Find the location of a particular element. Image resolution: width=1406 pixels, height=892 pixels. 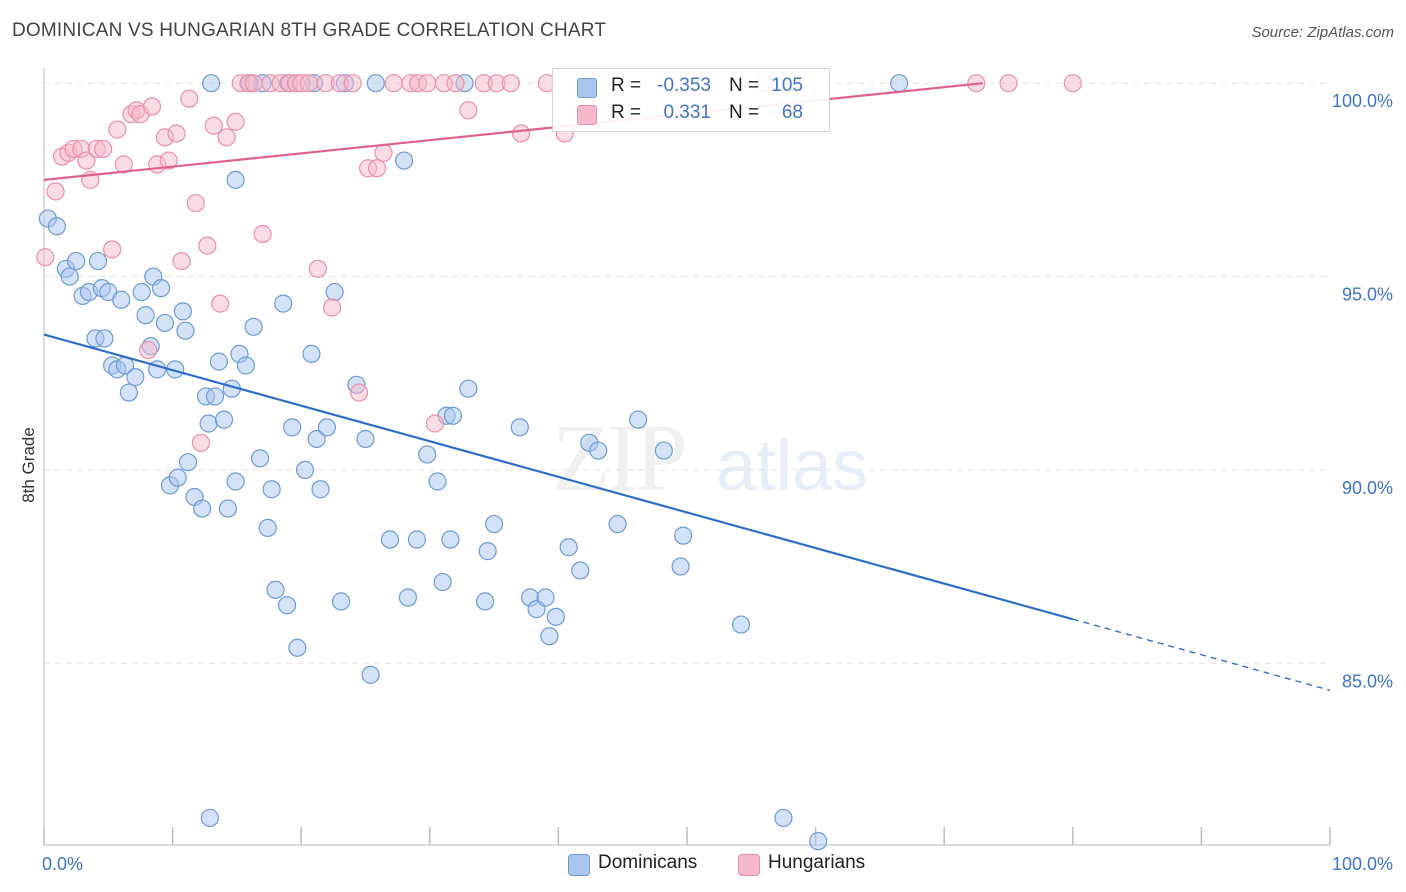

stats-r-value: 0.331 is located at coordinates (687, 112).